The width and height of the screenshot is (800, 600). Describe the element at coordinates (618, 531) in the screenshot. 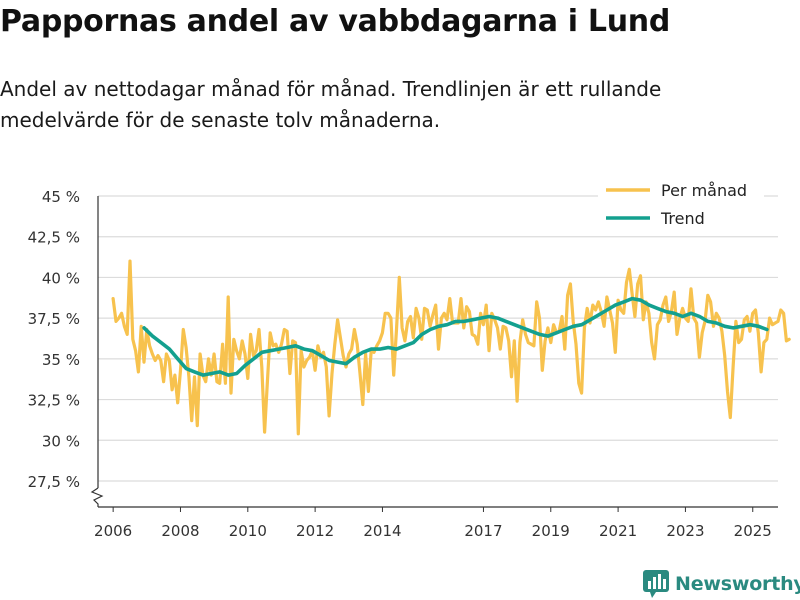

I see `x-tick-label: 2021` at that location.